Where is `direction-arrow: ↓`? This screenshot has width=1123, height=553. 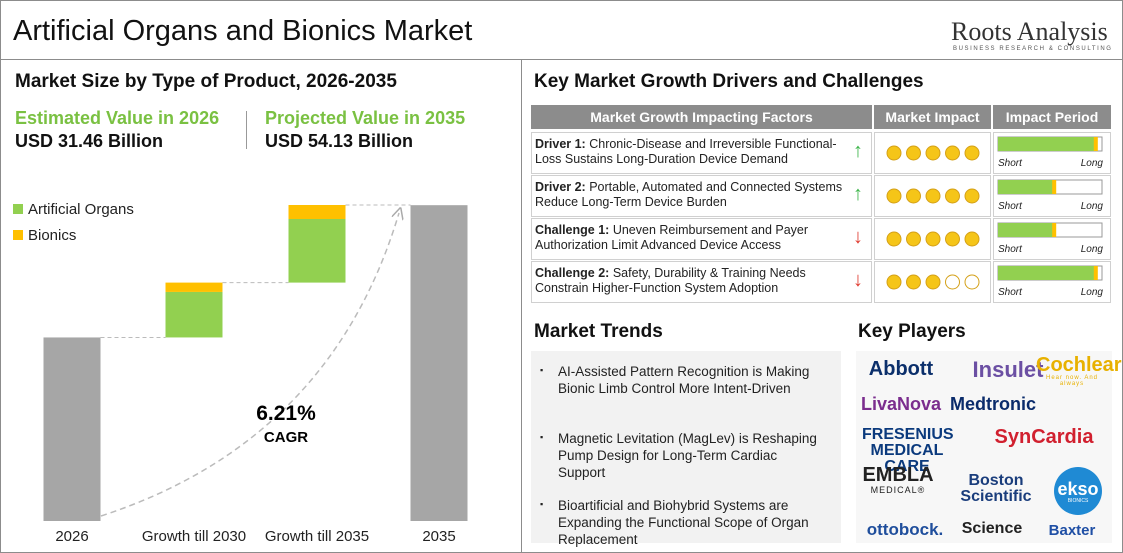 direction-arrow: ↓ is located at coordinates (858, 280).